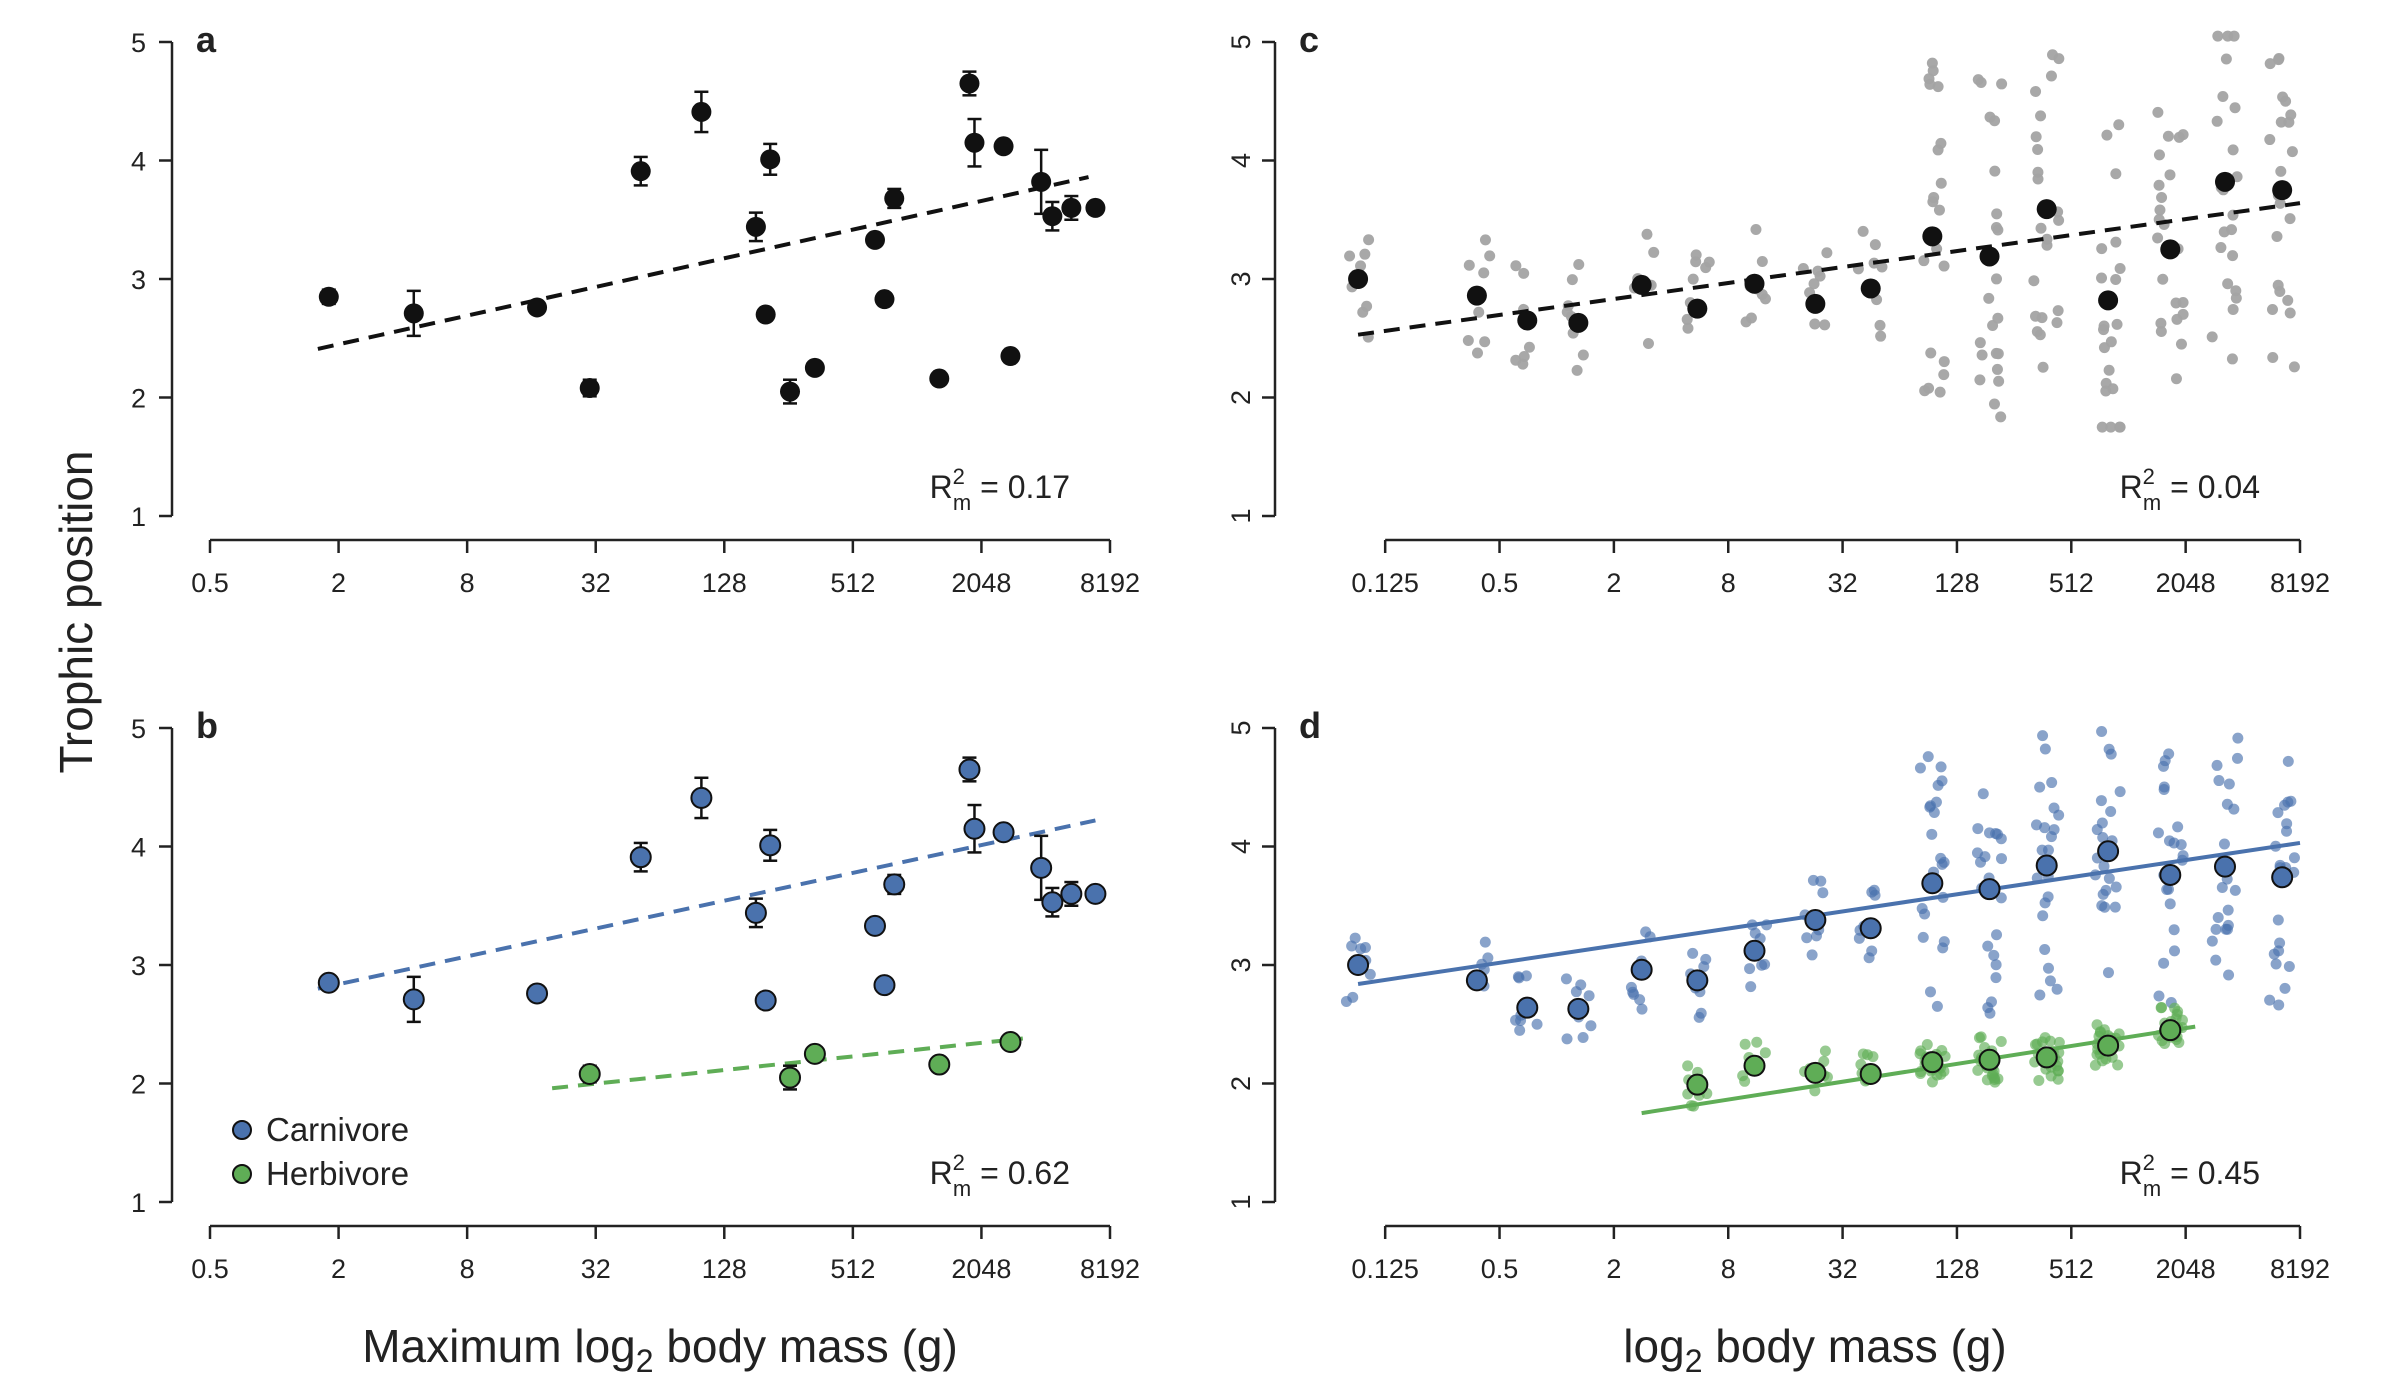 Image resolution: width=2406 pixels, height=1390 pixels. I want to click on panel-letter: b, so click(207, 725).